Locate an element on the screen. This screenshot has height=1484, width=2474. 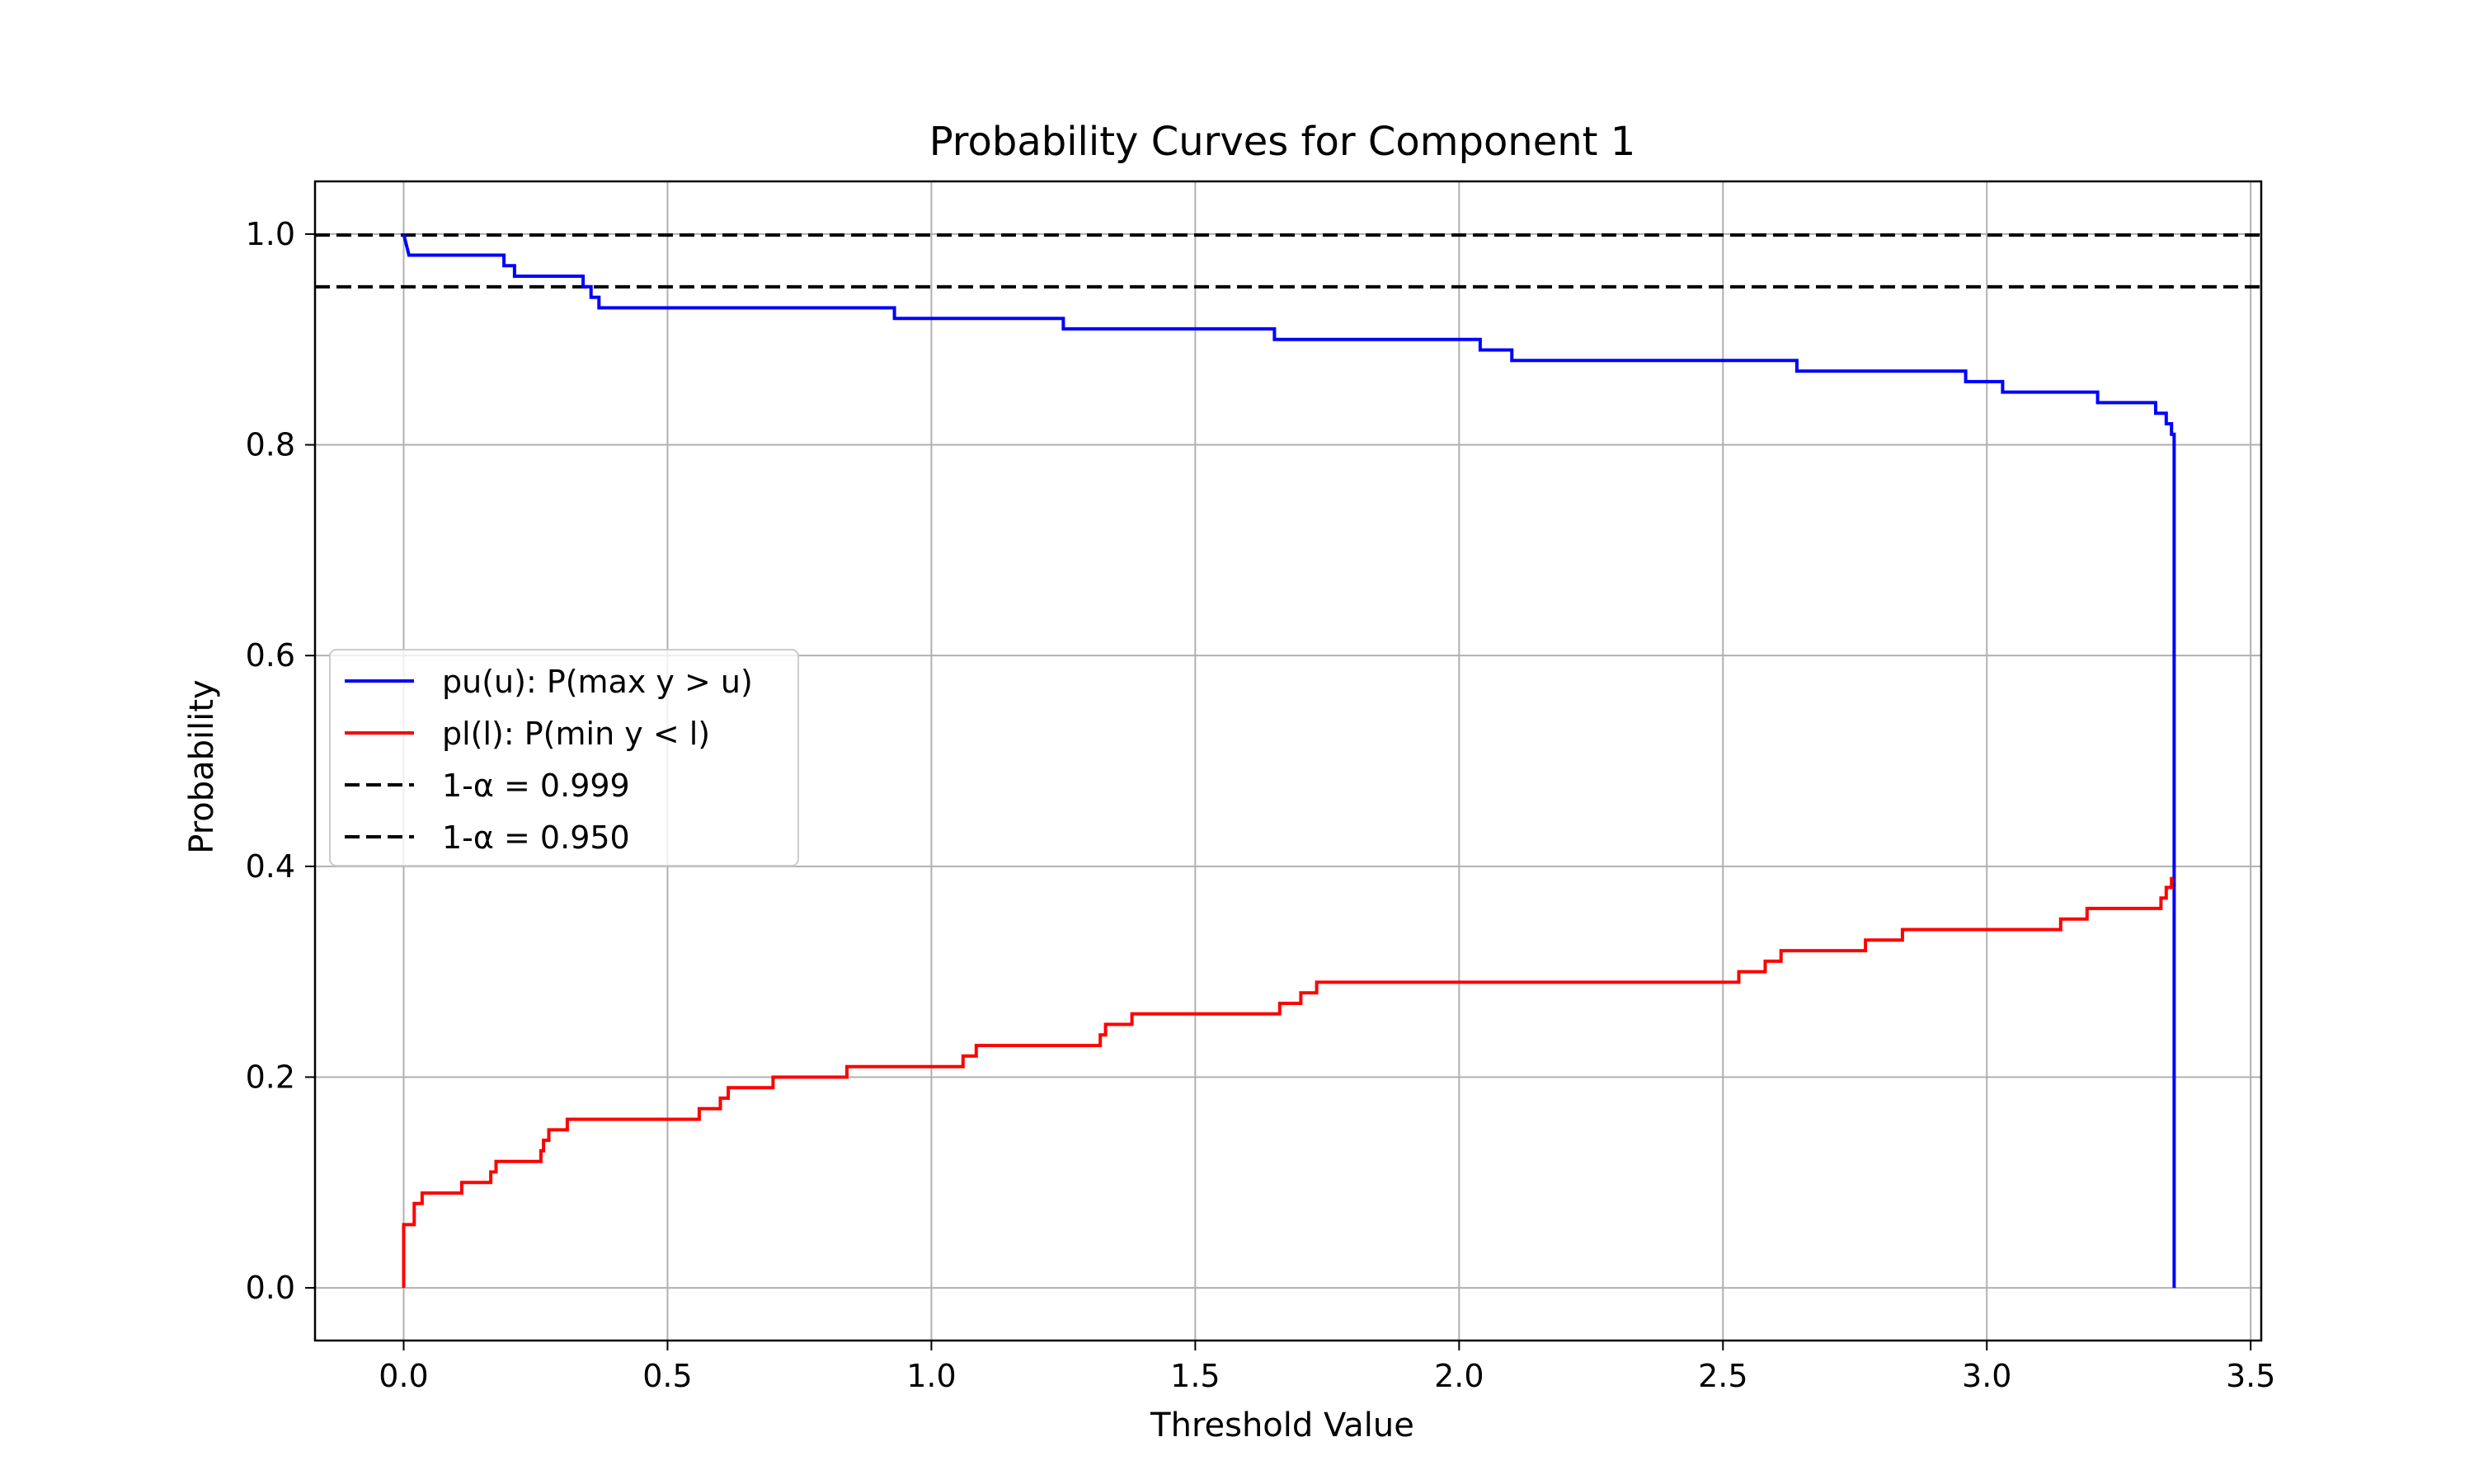
y-tick-label: 0.2 is located at coordinates (270, 1077).